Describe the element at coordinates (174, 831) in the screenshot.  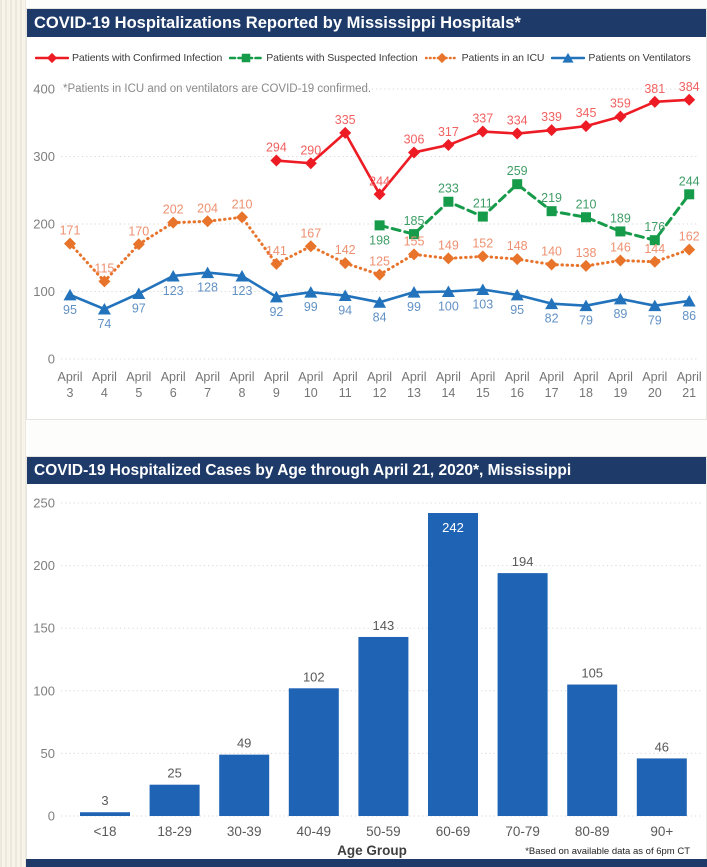
I see `x-axis-tick-label: 18-29` at that location.